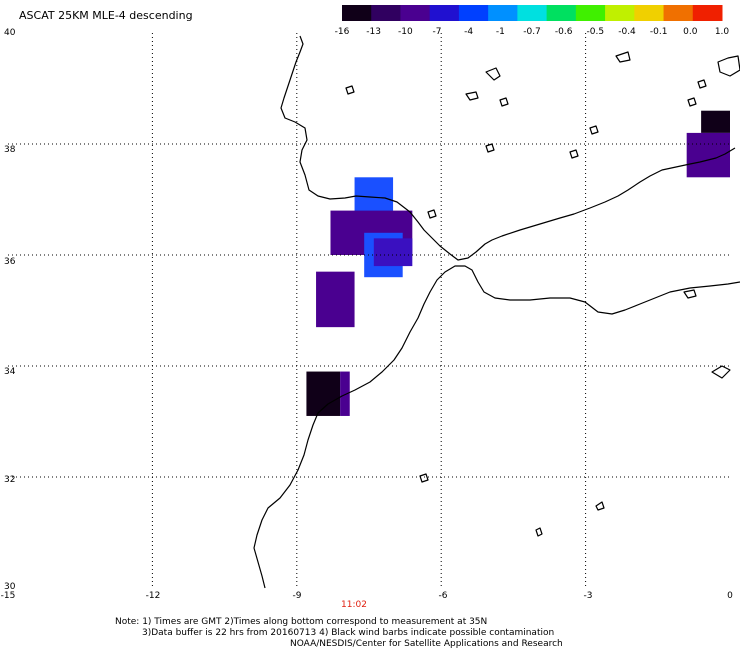  Describe the element at coordinates (690, 32) in the screenshot. I see `colorbar-label: 0.0` at that location.